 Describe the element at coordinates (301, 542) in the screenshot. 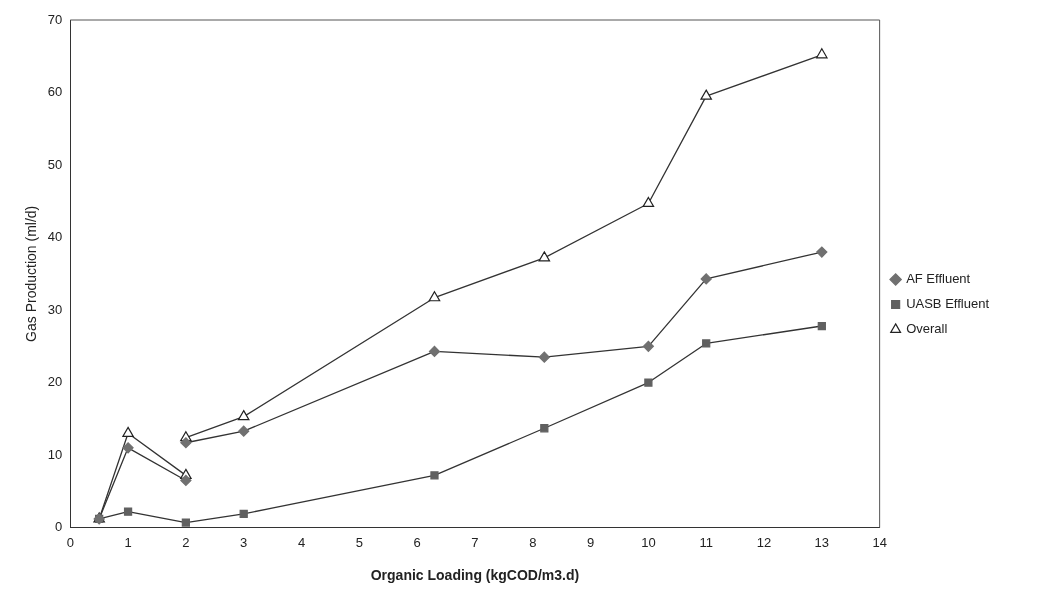

I see `x-tick-label: 4` at that location.